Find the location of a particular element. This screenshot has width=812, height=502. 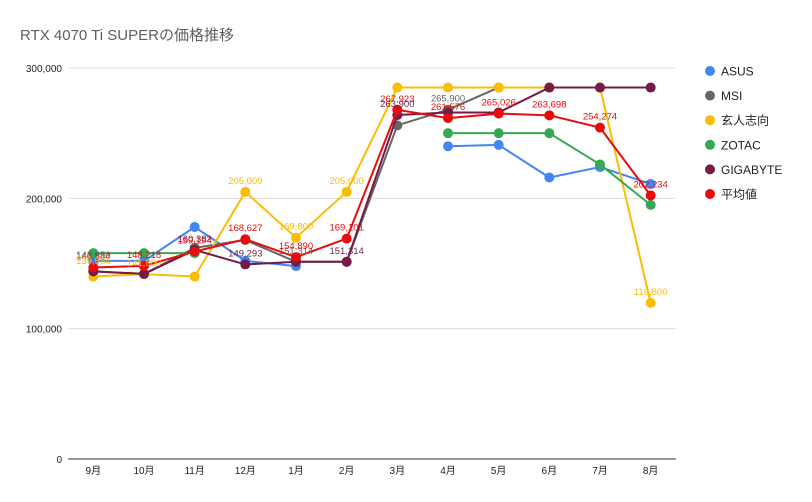

data-label: 160,382 is located at coordinates (194, 239).